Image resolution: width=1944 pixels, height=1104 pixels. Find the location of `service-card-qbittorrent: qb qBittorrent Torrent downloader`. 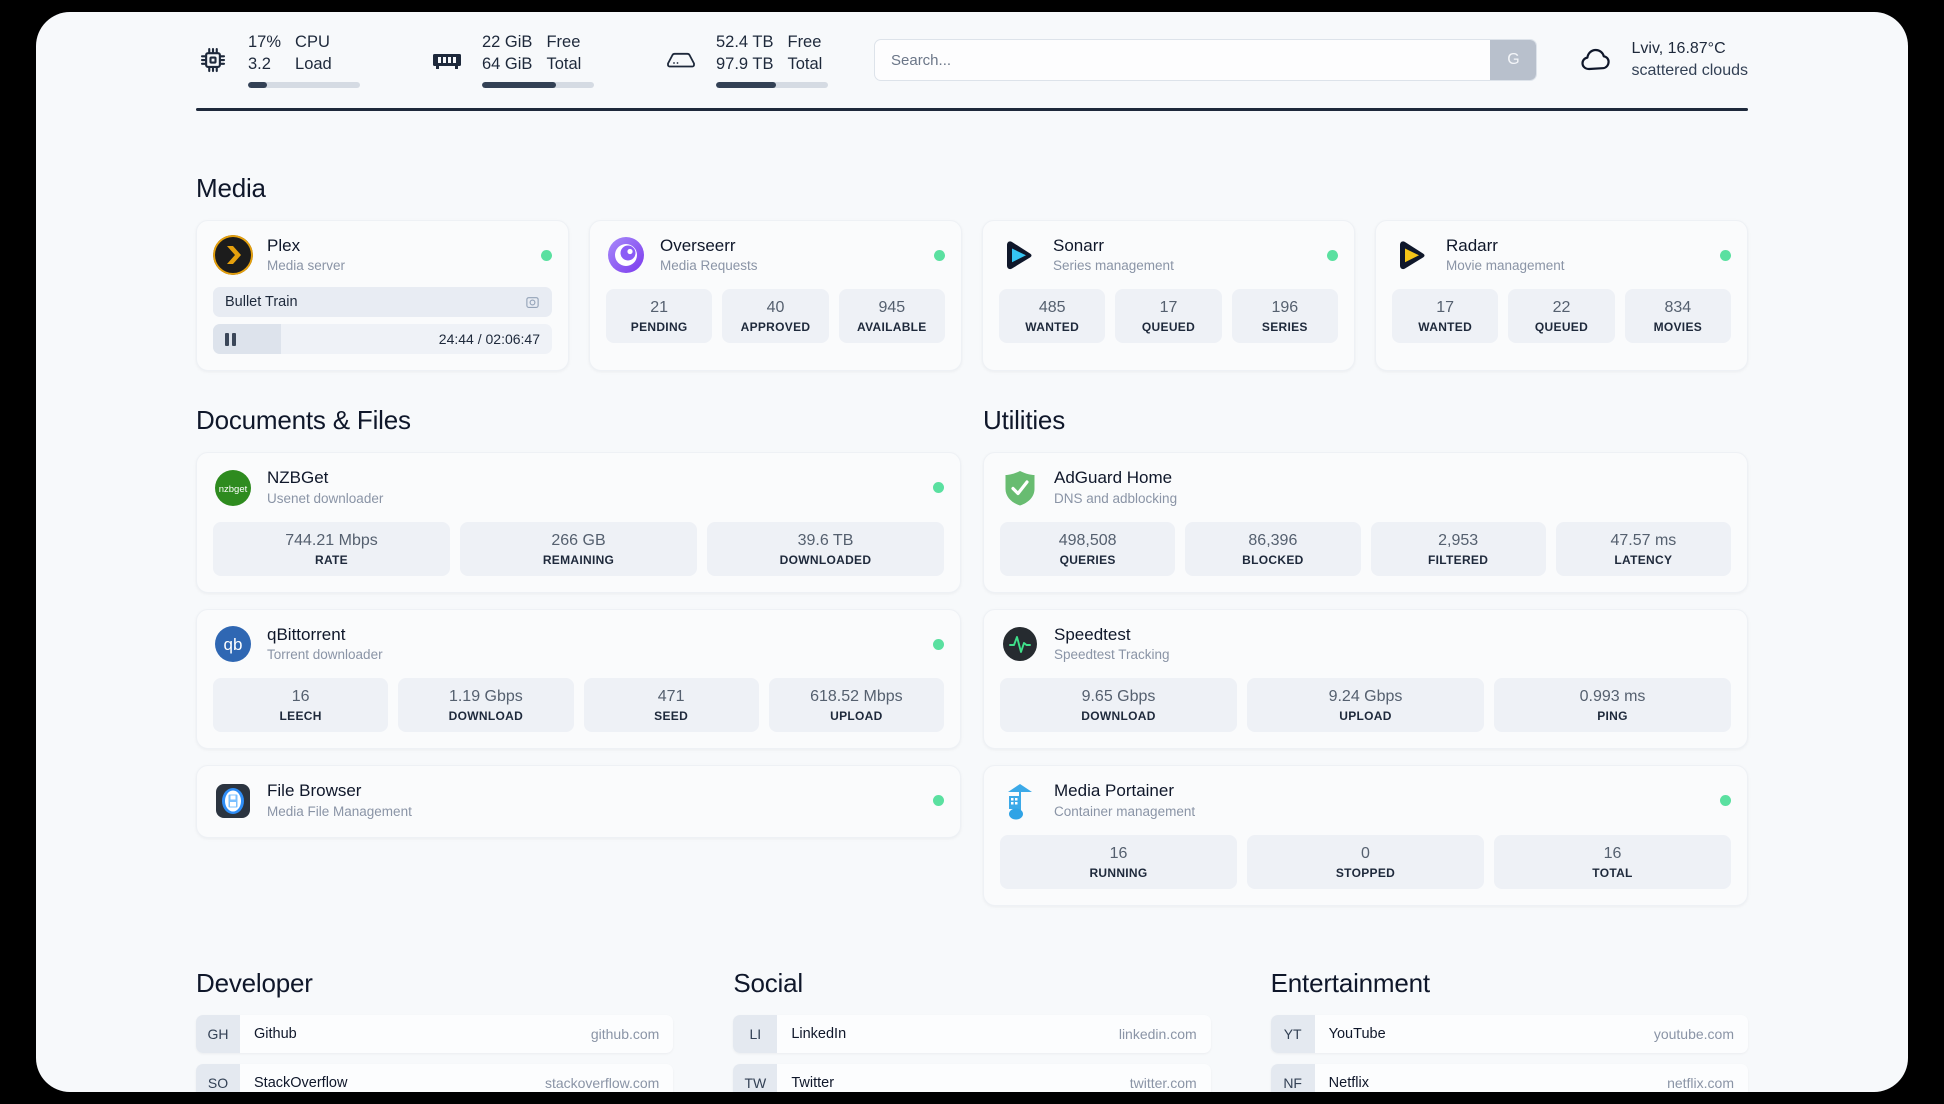

service-card-qbittorrent: qb qBittorrent Torrent downloader is located at coordinates (578, 679).